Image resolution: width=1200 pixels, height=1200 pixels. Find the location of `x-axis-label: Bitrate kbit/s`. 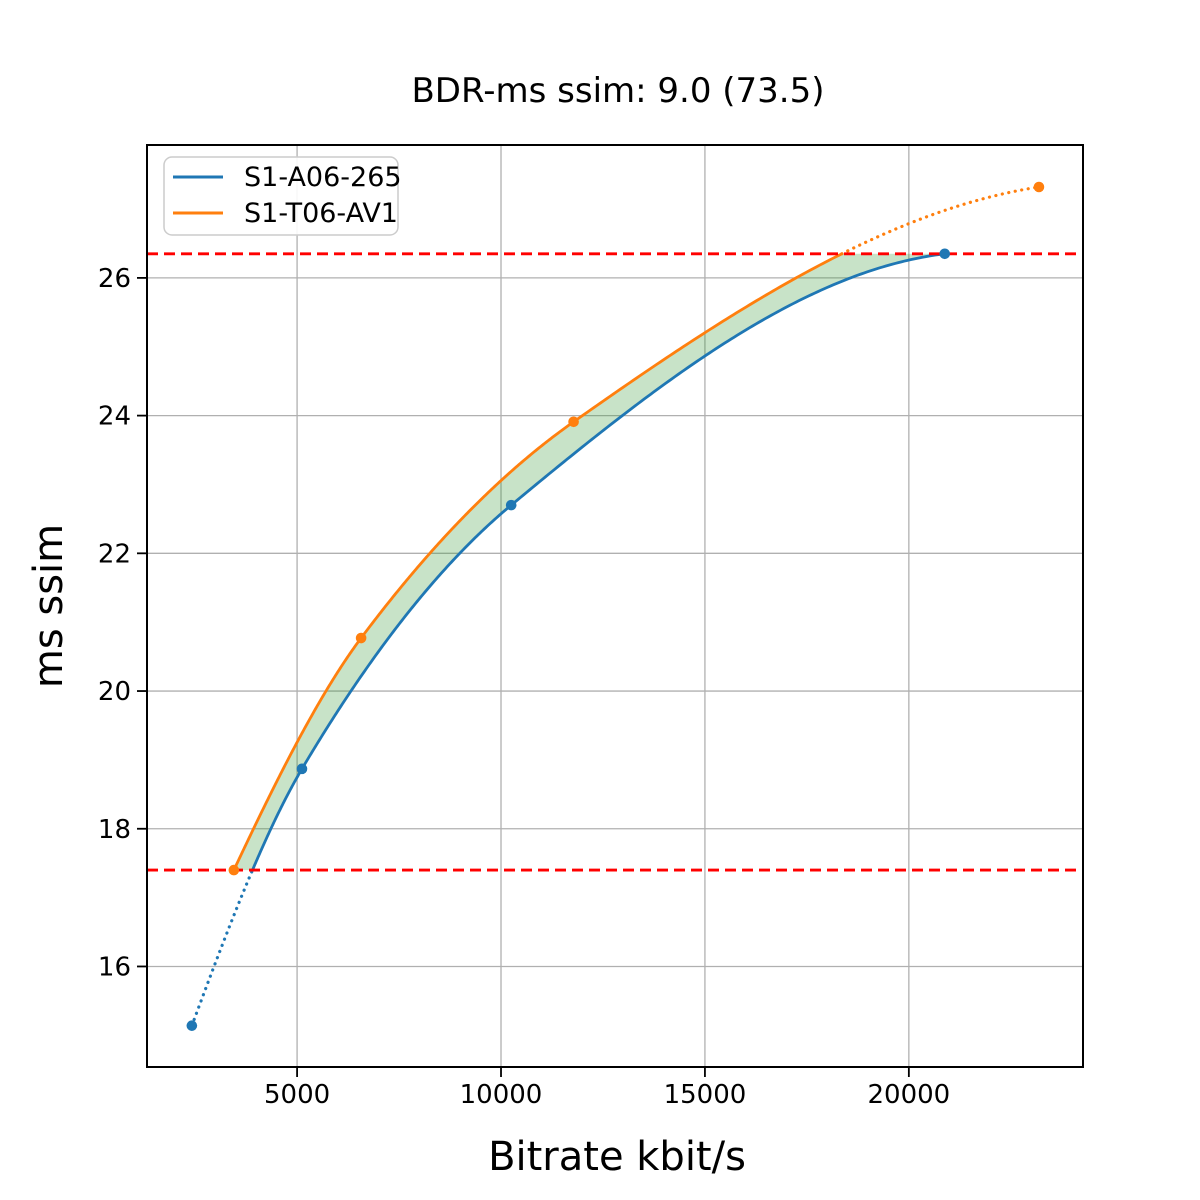

x-axis-label: Bitrate kbit/s is located at coordinates (617, 1157).